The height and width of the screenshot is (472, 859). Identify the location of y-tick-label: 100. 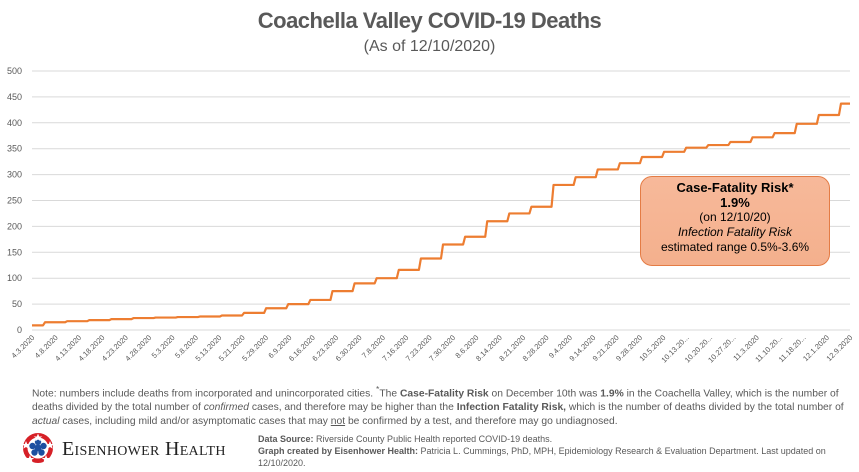
(14, 278).